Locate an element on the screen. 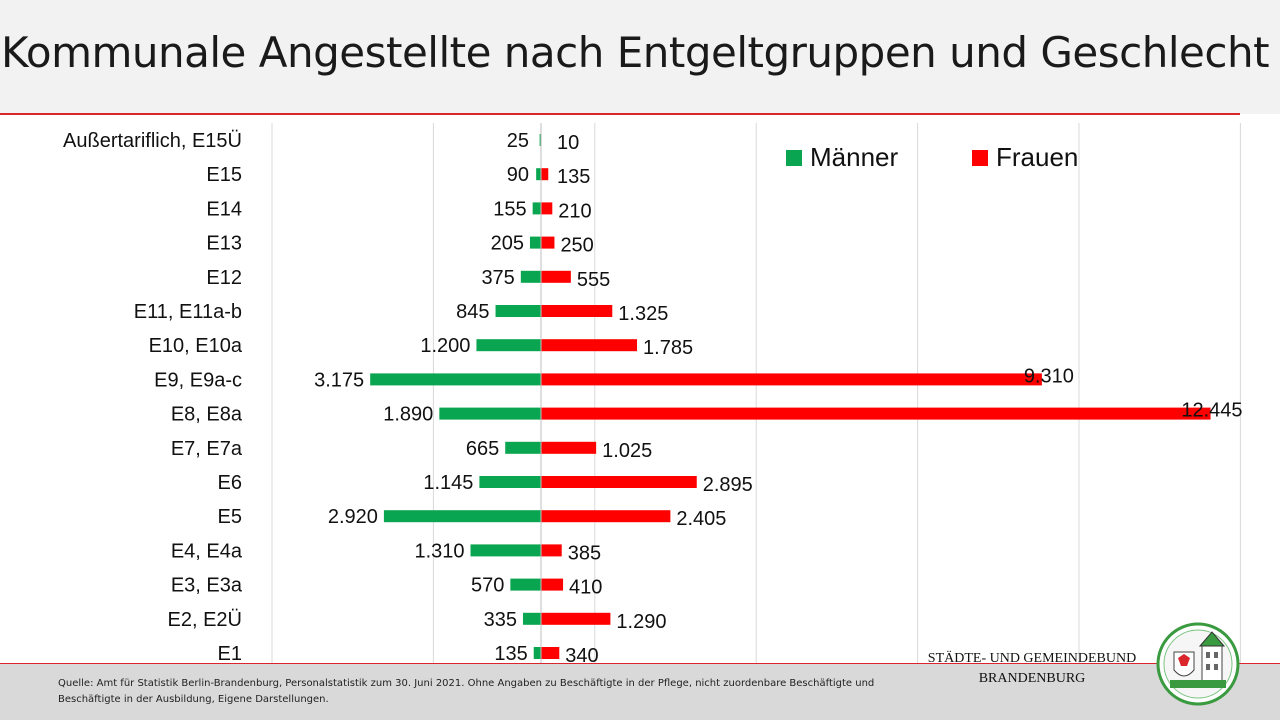 This screenshot has height=720, width=1280. data-label-frauen: 250 is located at coordinates (576, 246).